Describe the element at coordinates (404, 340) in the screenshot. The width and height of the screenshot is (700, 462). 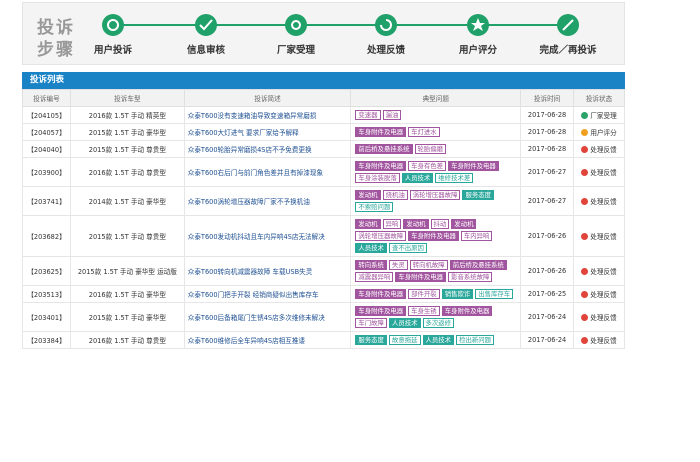
I see `issue-tag: 故意拖延` at that location.